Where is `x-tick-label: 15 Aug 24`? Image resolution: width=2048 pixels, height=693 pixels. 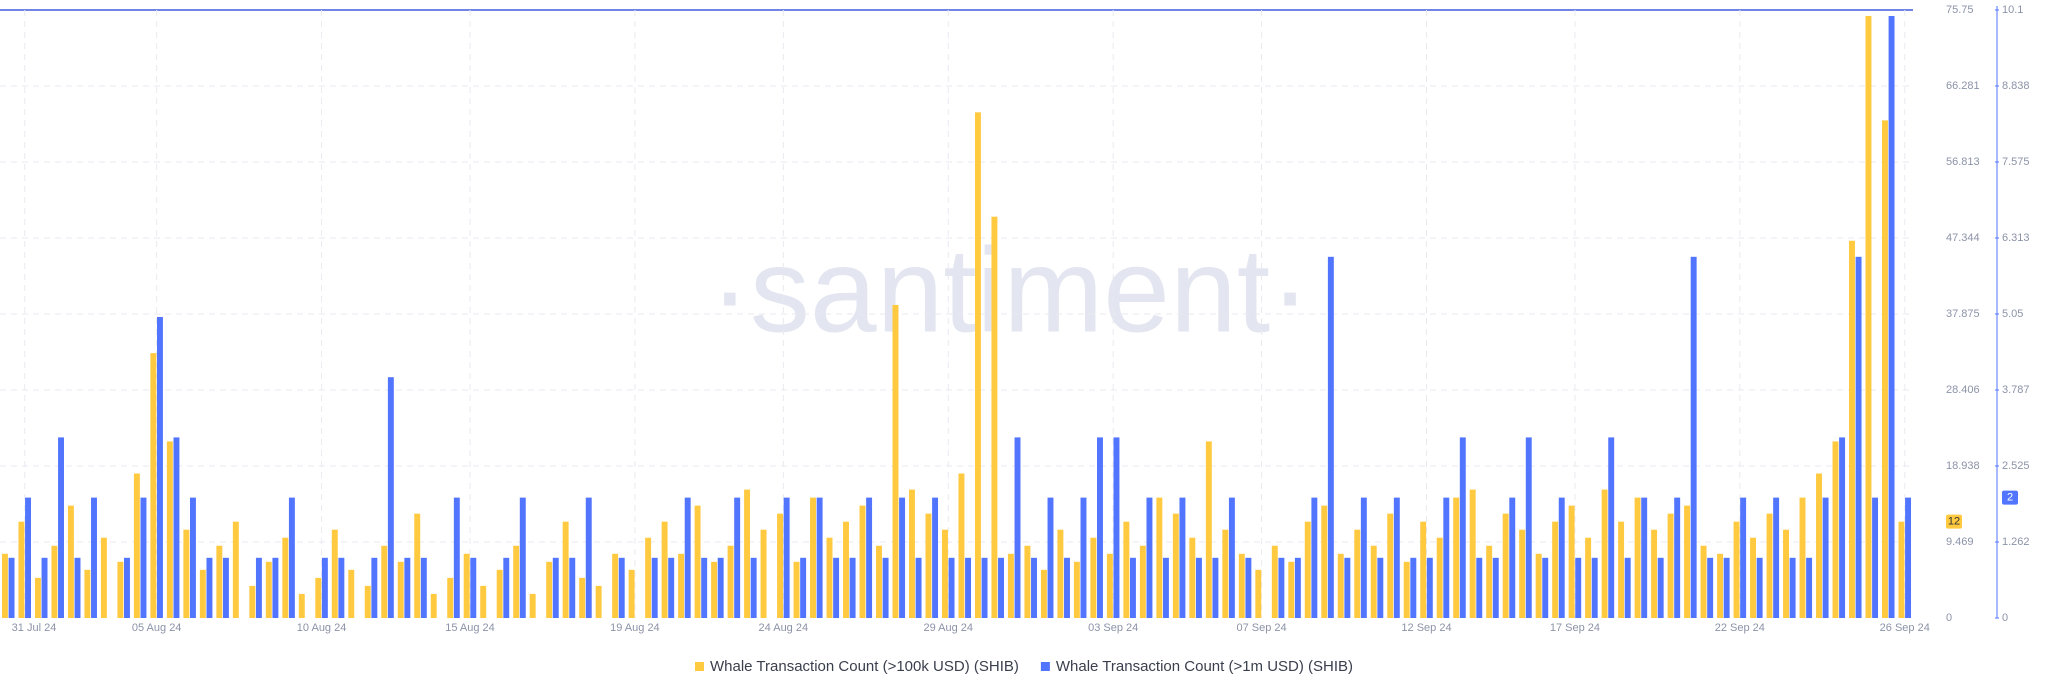 x-tick-label: 15 Aug 24 is located at coordinates (470, 628).